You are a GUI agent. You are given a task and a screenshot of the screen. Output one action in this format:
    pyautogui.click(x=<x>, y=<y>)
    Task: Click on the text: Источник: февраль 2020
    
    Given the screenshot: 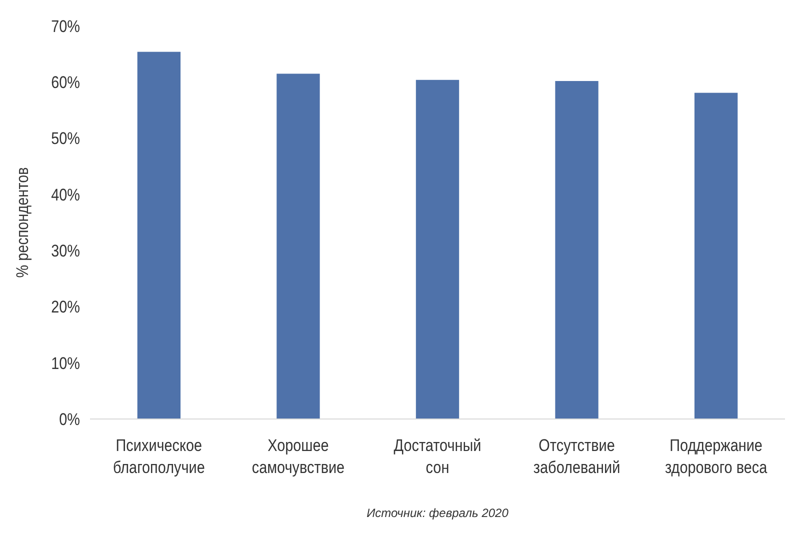 What is the action you would take?
    pyautogui.click(x=437, y=513)
    